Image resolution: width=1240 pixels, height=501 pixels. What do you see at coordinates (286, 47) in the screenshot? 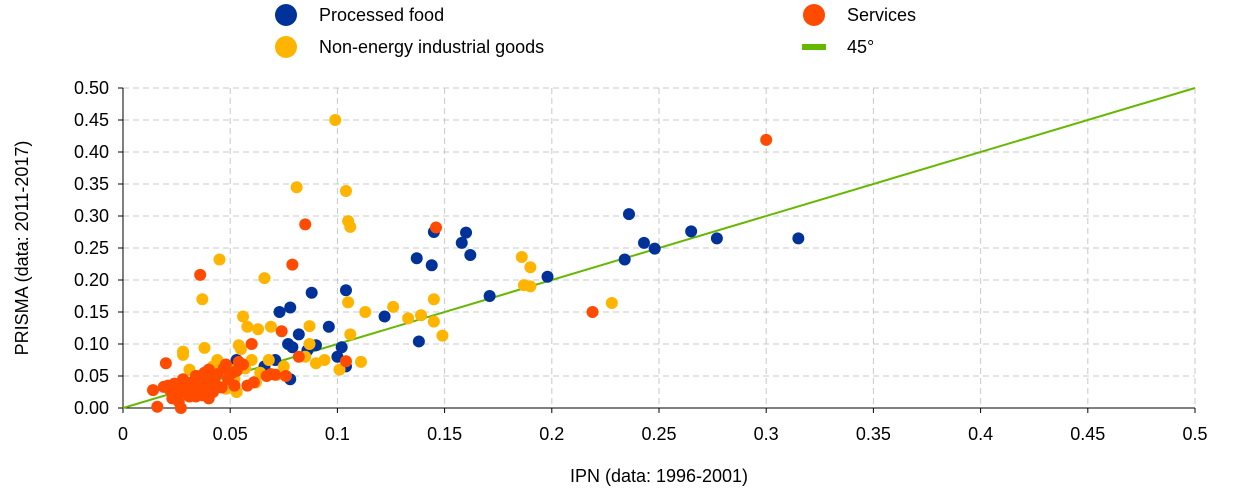
I see `legend-marker-non-energy-industrial-goods` at bounding box center [286, 47].